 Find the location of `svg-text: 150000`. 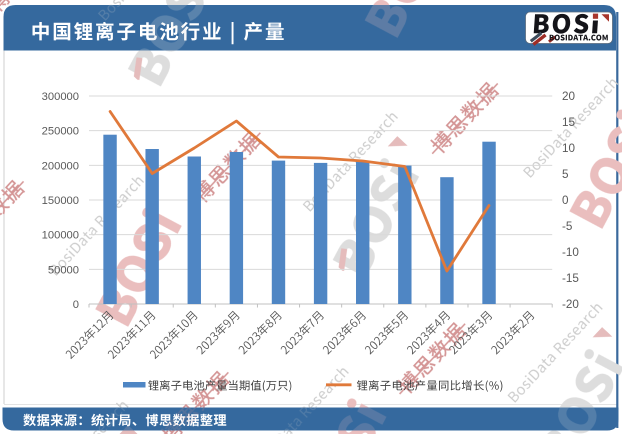

svg-text: 150000 is located at coordinates (60, 201).